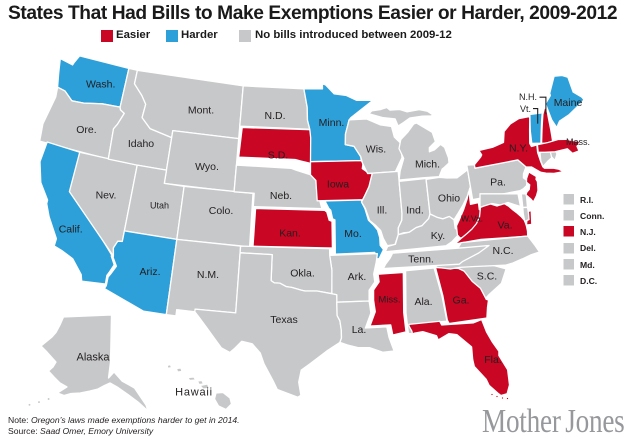 The image size is (630, 441). I want to click on svg-text: Nev., so click(106, 195).